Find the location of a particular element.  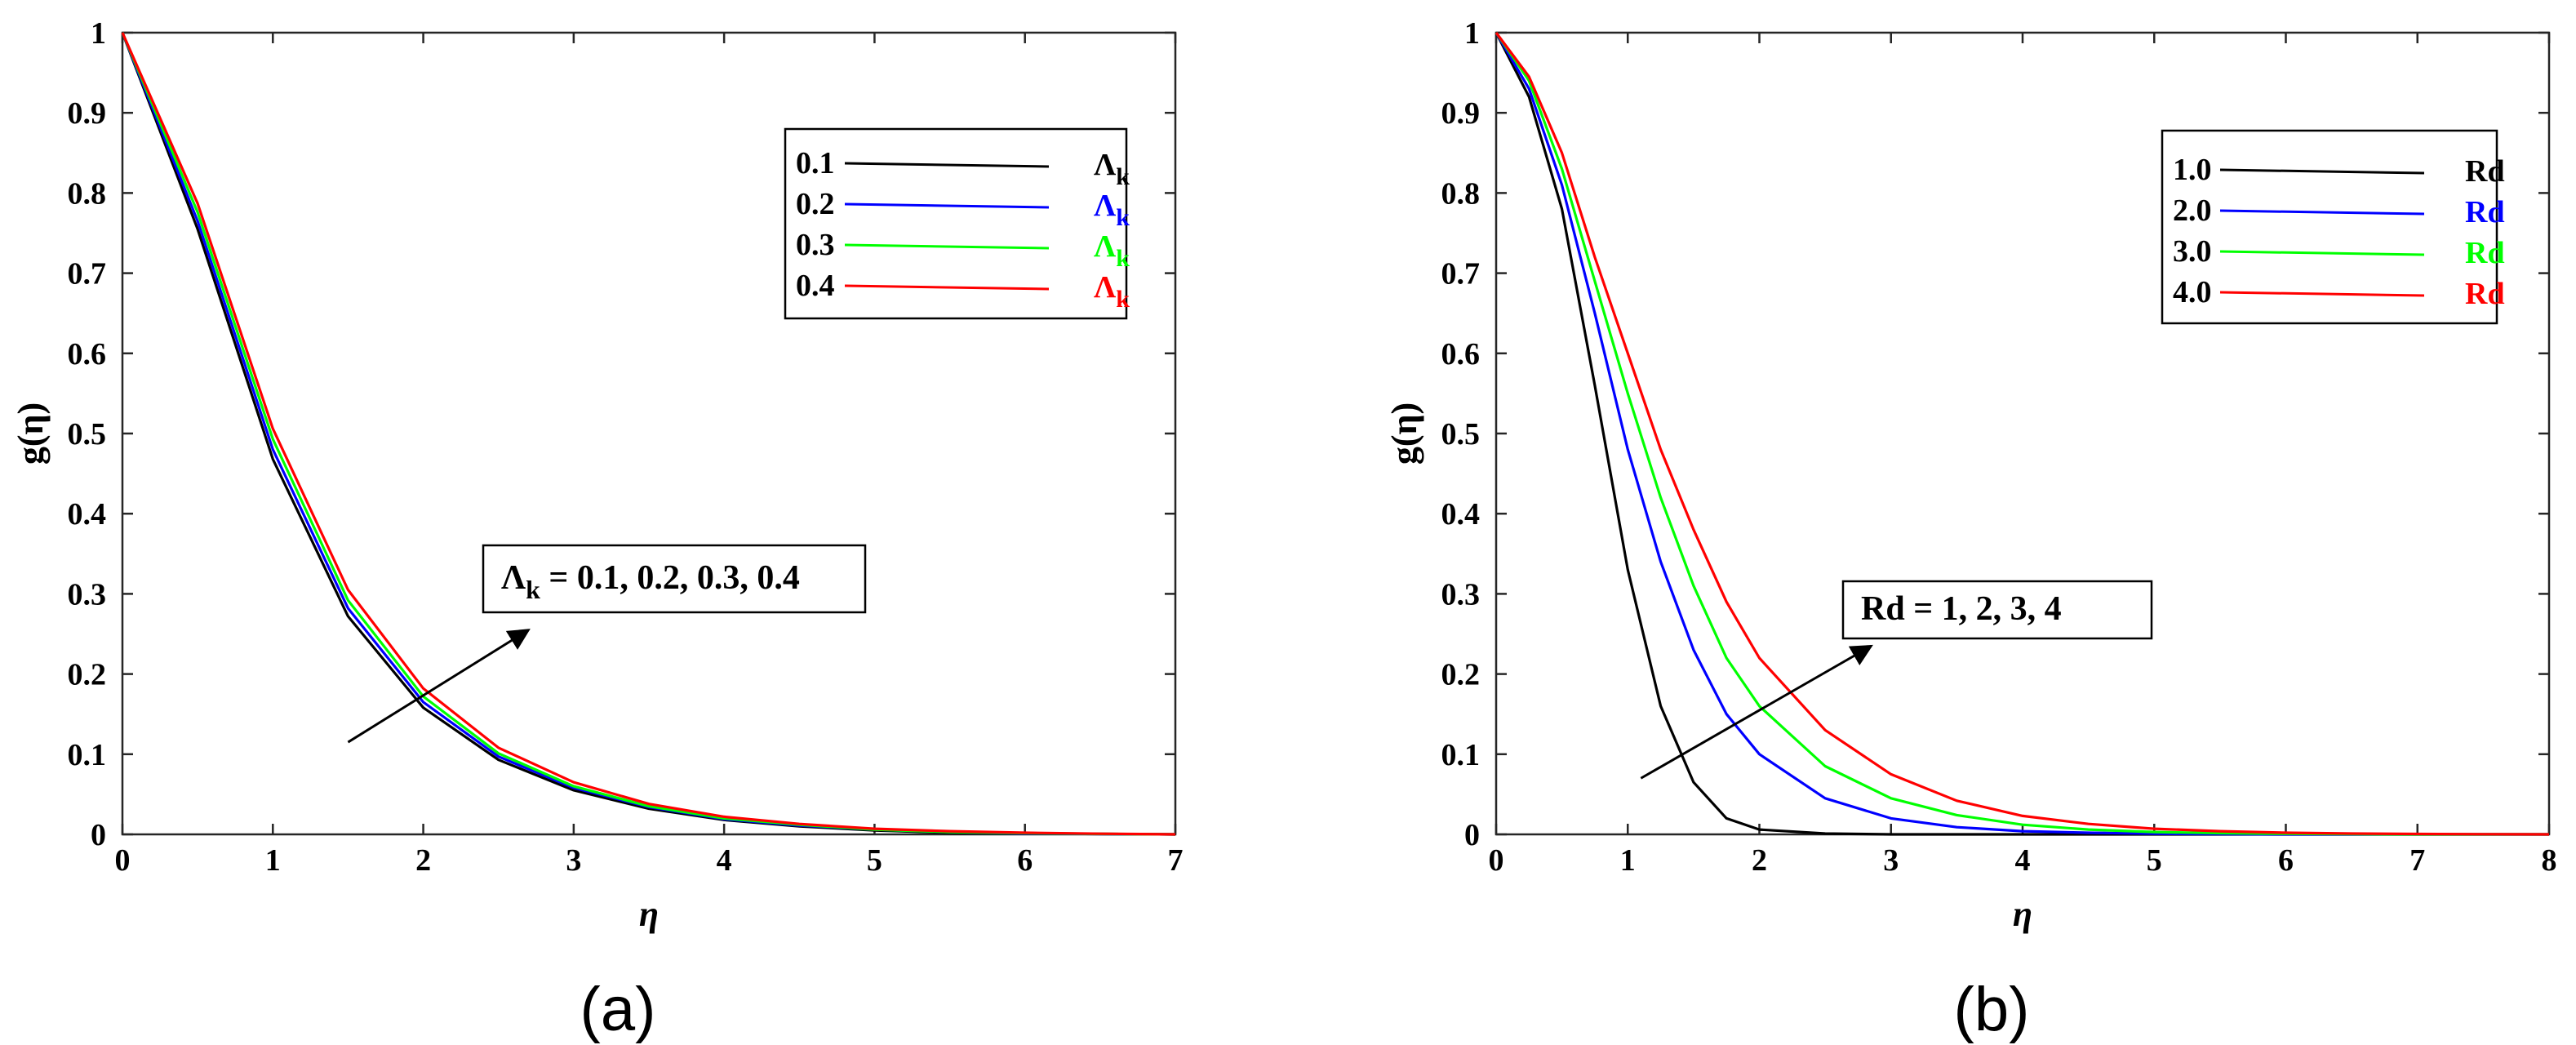

annotation: Λk = 0.1, 0.2, 0.3, 0.4 is located at coordinates (607, 644).